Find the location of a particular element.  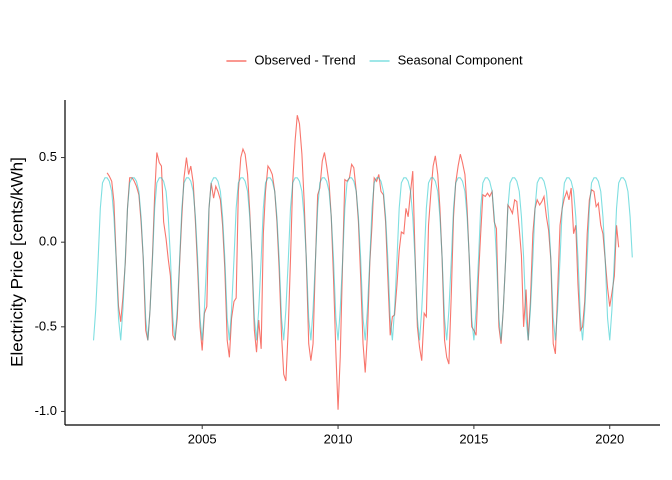

x-tick-label: 2015 is located at coordinates (473, 438).